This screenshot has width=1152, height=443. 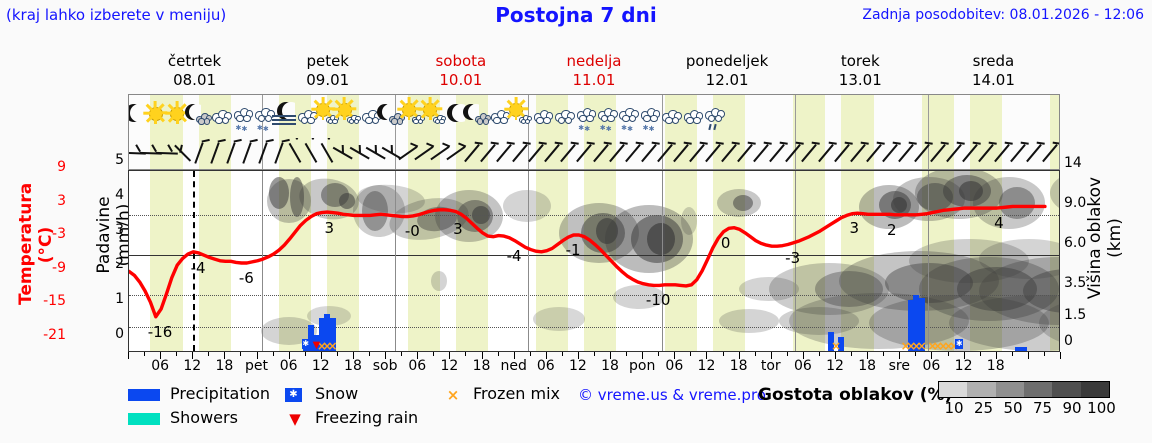 I want to click on cloud-height-tick: 3.5, so click(x=1075, y=283).